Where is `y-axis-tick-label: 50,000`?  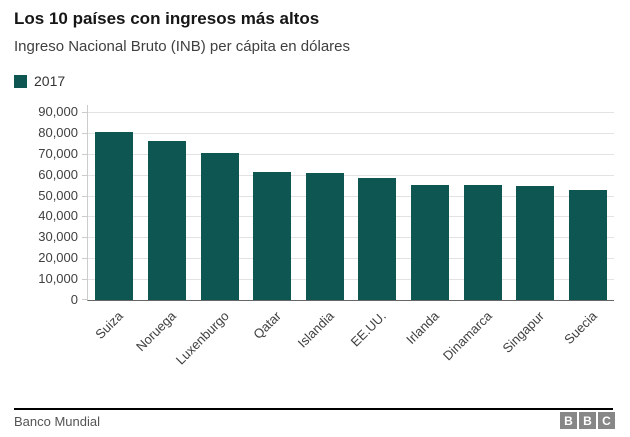
y-axis-tick-label: 50,000 is located at coordinates (58, 195).